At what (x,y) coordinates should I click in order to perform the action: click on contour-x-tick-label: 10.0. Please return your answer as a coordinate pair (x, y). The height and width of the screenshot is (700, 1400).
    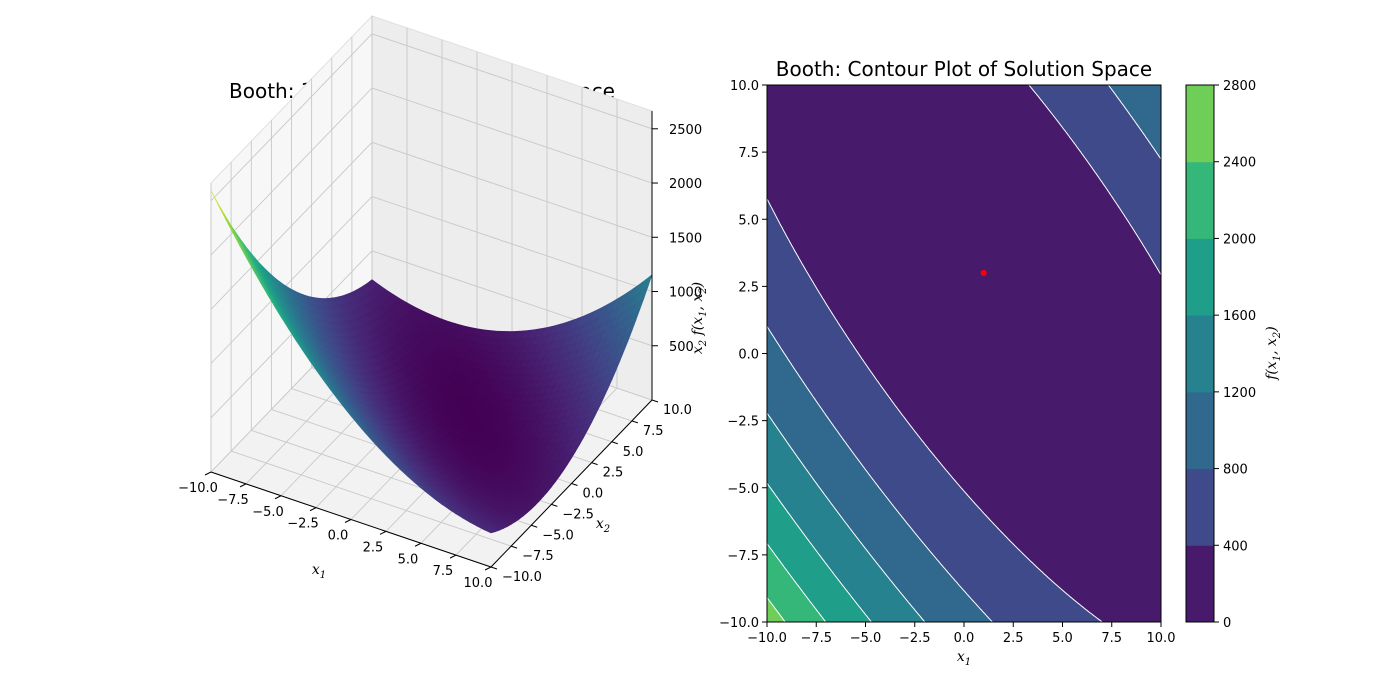
    Looking at the image, I should click on (1161, 638).